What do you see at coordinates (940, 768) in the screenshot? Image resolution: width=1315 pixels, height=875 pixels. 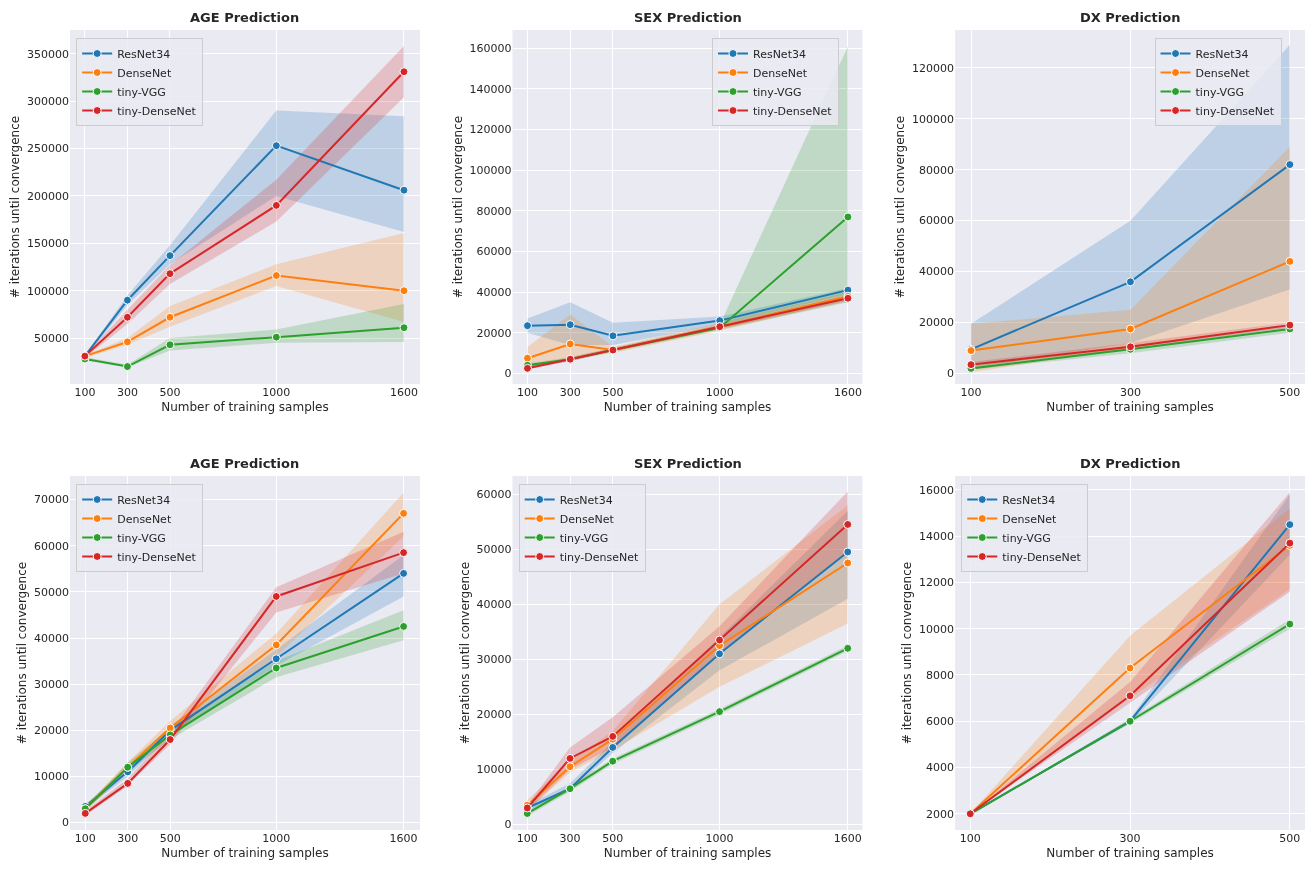 I see `y-tick-label: 4000` at bounding box center [940, 768].